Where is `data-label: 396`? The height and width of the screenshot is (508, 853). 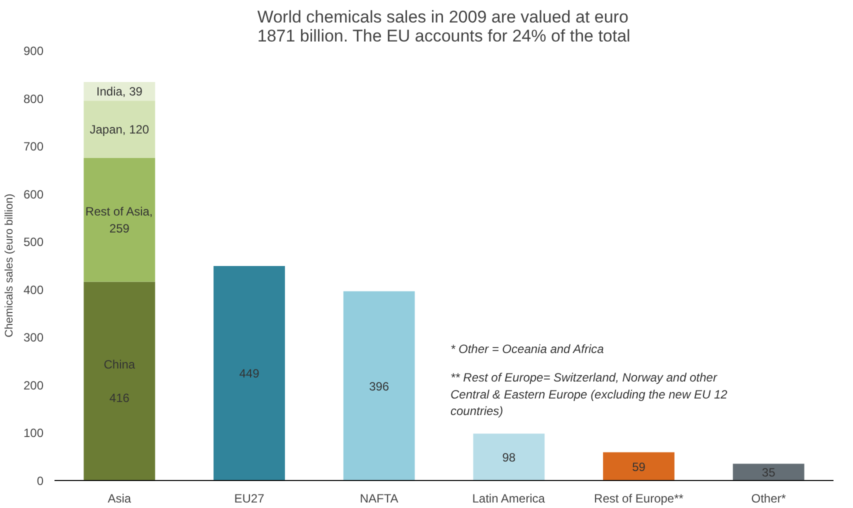
data-label: 396 is located at coordinates (379, 386).